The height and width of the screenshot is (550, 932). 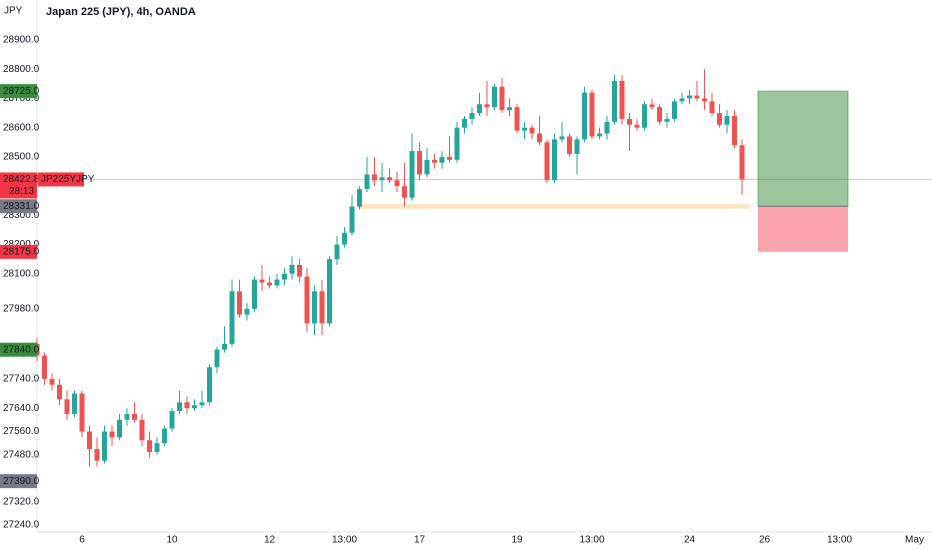 I want to click on price-tag-label: 28725.0, so click(x=21, y=91).